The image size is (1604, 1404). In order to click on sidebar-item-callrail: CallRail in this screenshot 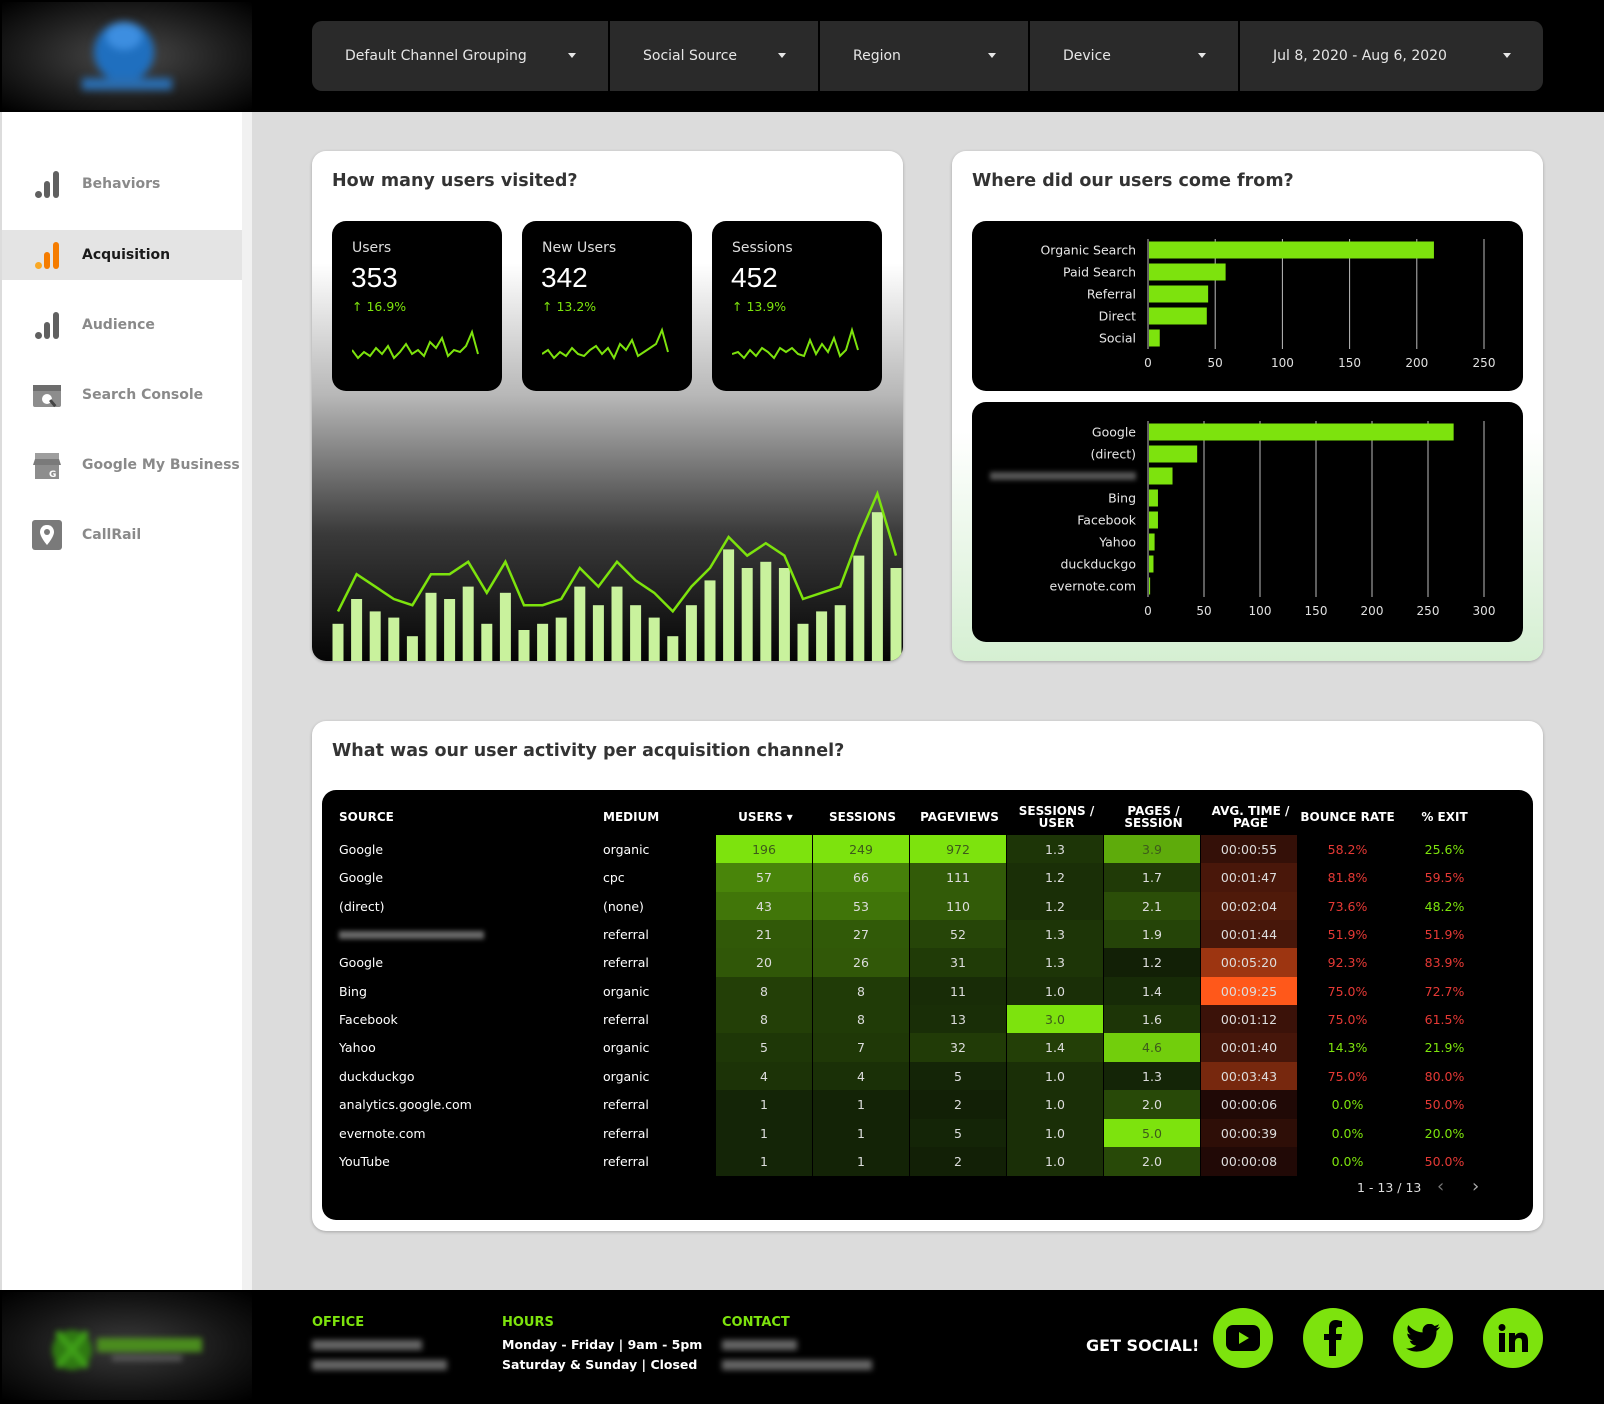, I will do `click(127, 535)`.